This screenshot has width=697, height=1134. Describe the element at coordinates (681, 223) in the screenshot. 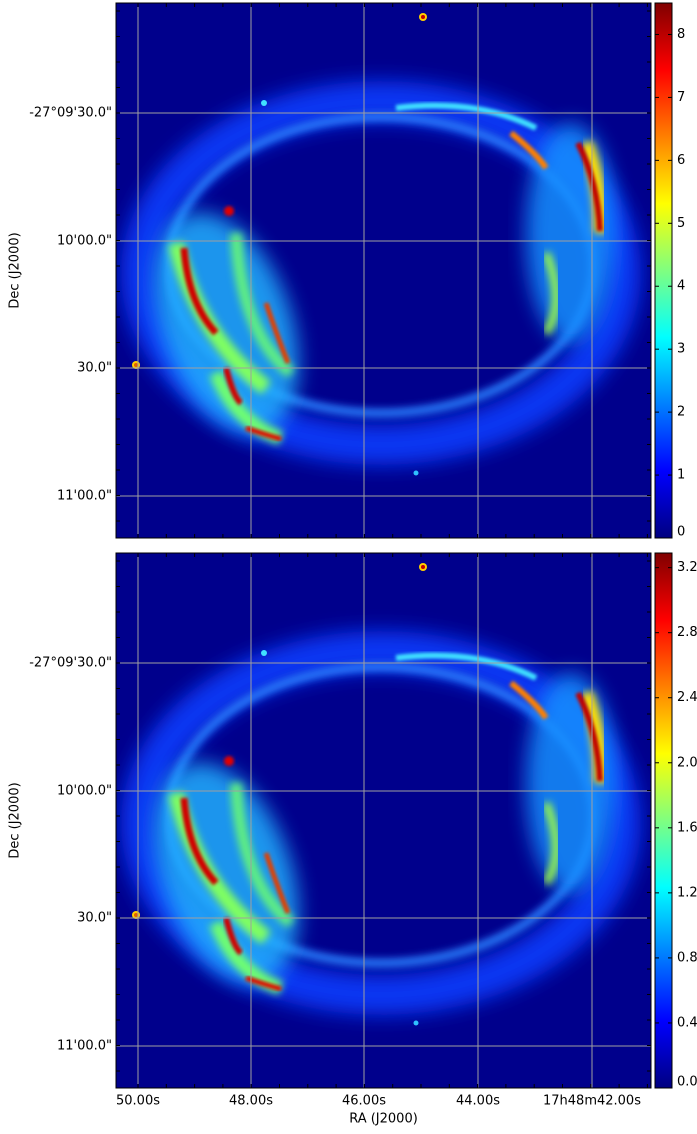

I see `colorbar-tick-label: 5` at that location.